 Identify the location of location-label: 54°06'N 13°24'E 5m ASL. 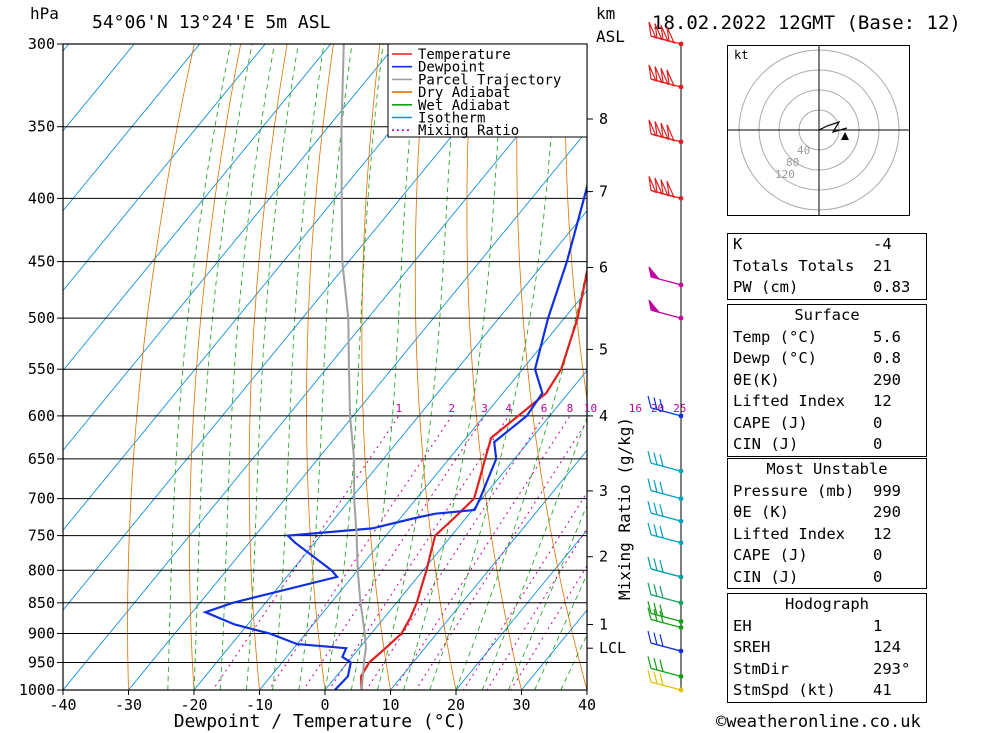
(211, 22).